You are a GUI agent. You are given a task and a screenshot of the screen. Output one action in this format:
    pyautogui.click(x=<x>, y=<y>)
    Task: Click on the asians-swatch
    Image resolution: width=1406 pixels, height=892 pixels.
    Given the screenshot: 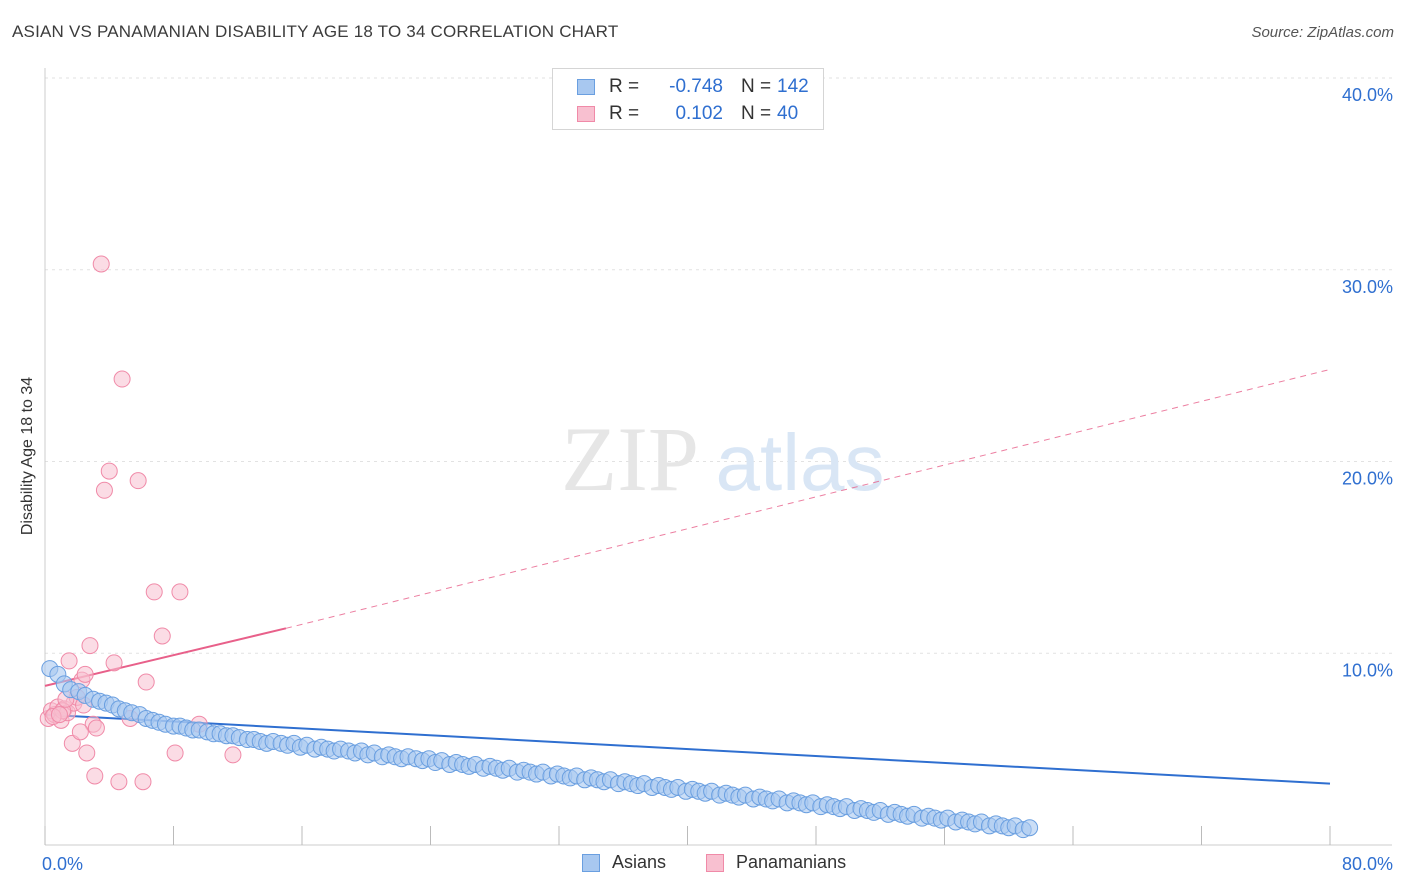 What is the action you would take?
    pyautogui.click(x=586, y=87)
    